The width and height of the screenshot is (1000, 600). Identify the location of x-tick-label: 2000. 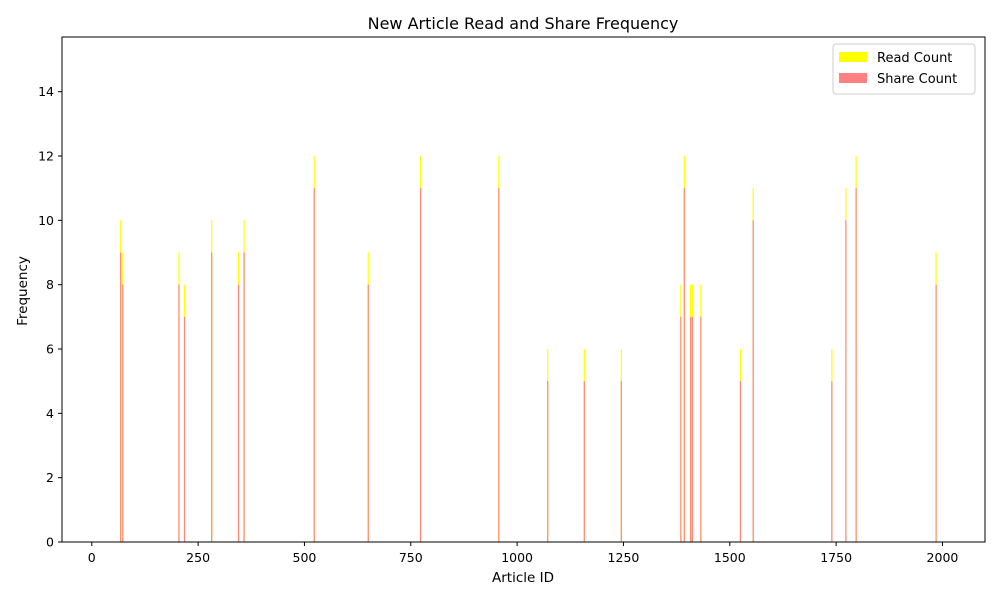
(943, 557).